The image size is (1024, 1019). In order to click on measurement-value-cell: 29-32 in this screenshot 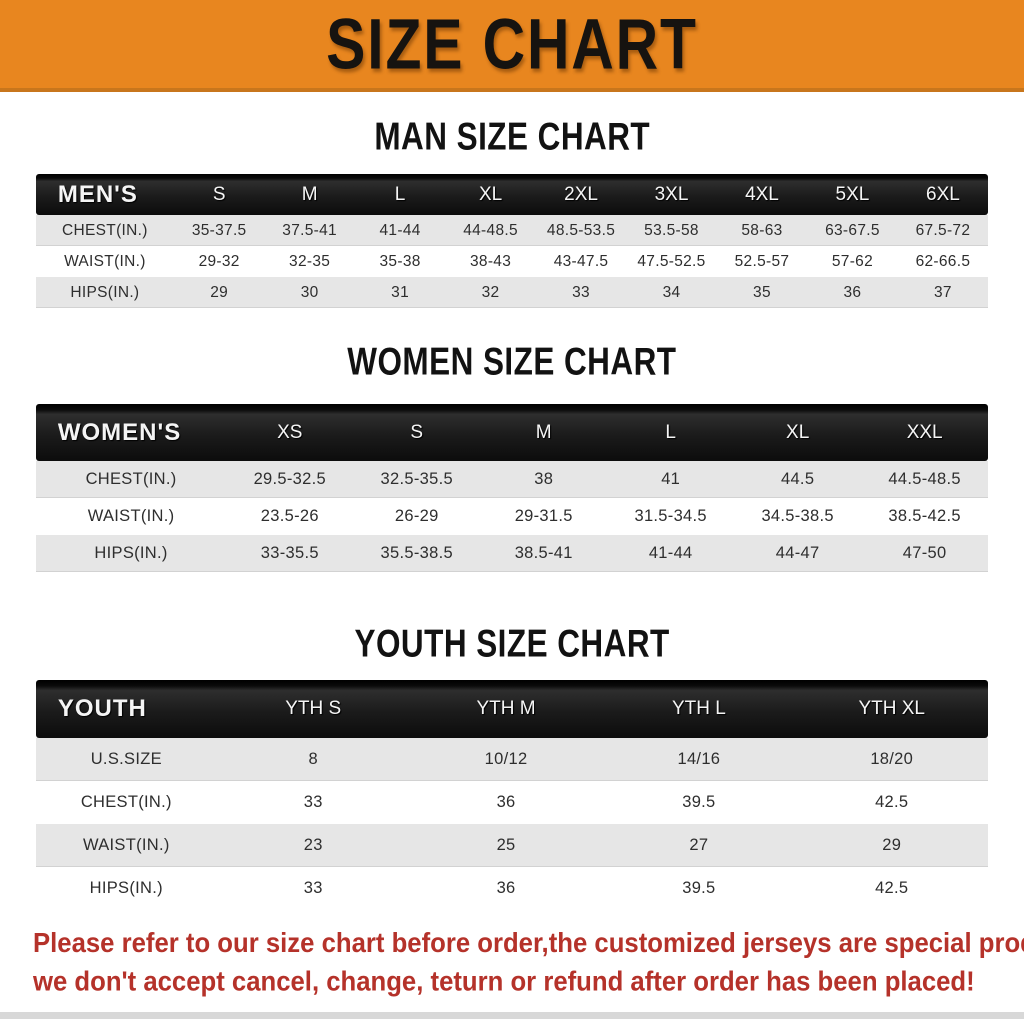, I will do `click(219, 261)`.